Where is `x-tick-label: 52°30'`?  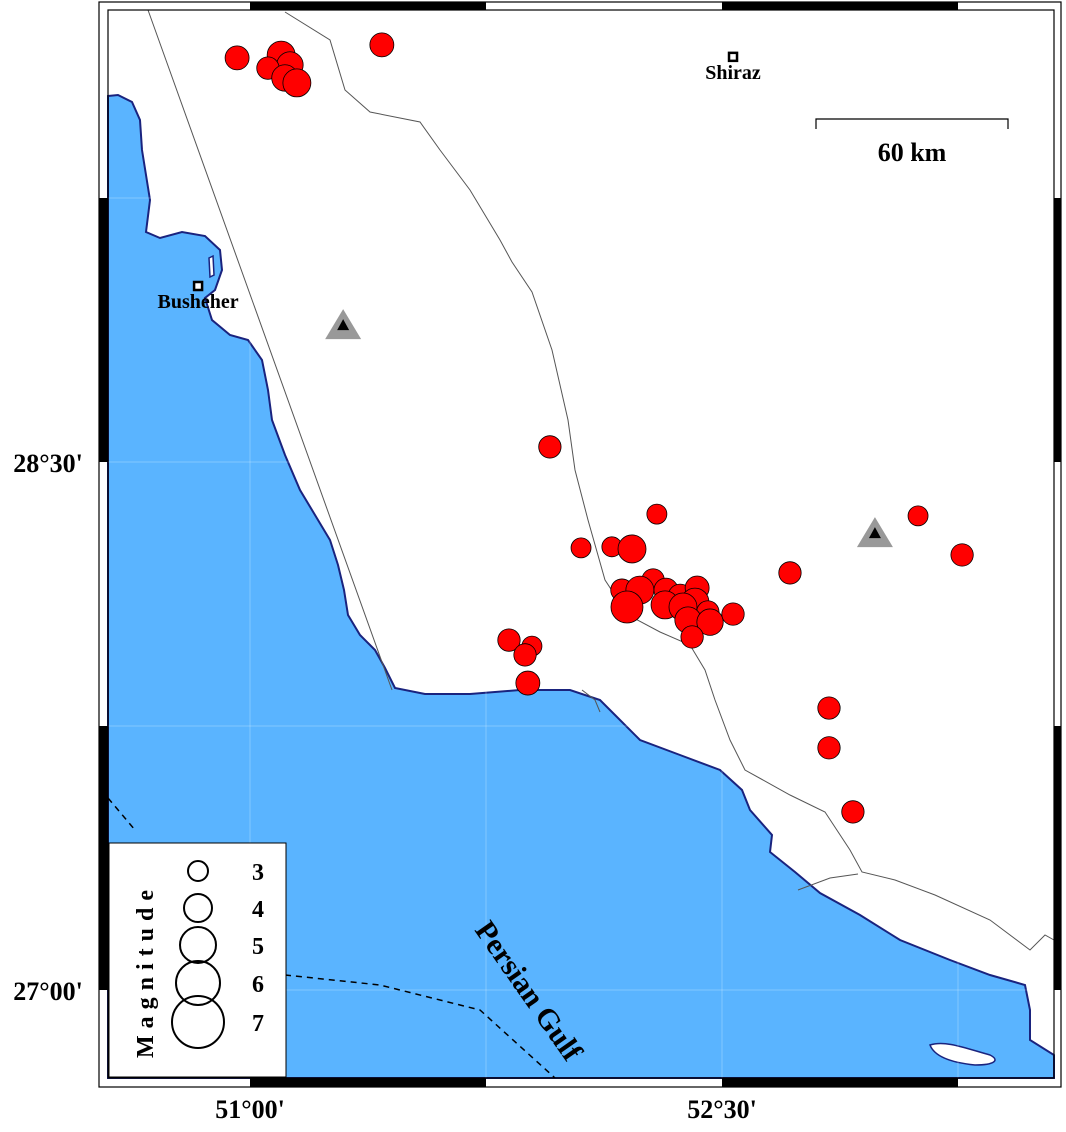 x-tick-label: 52°30' is located at coordinates (722, 1109).